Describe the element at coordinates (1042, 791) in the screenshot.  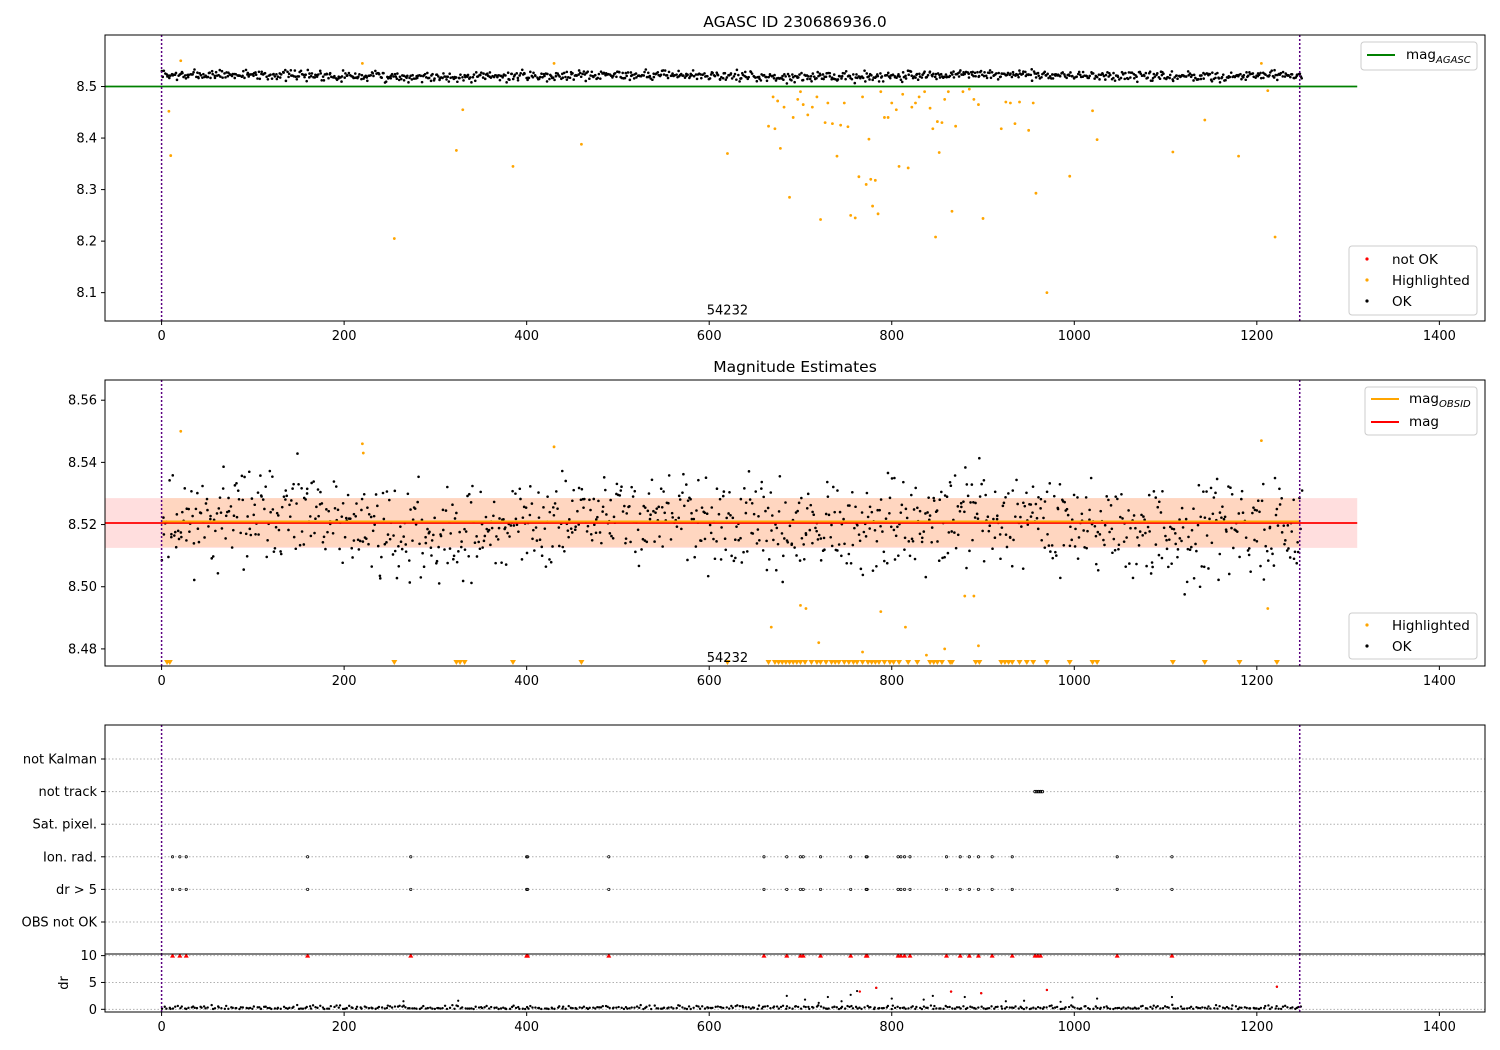
I see `not-track-point` at that location.